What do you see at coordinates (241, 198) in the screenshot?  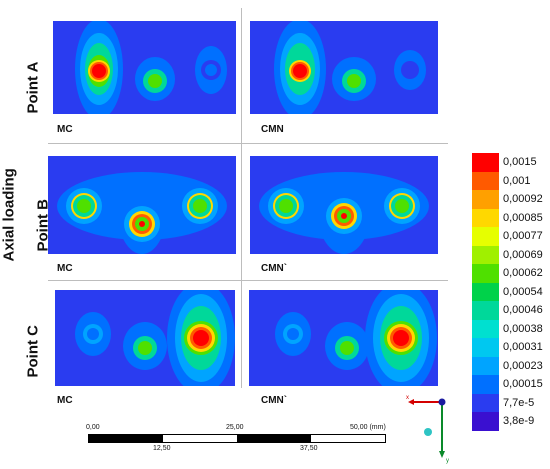 I see `column-divider` at bounding box center [241, 198].